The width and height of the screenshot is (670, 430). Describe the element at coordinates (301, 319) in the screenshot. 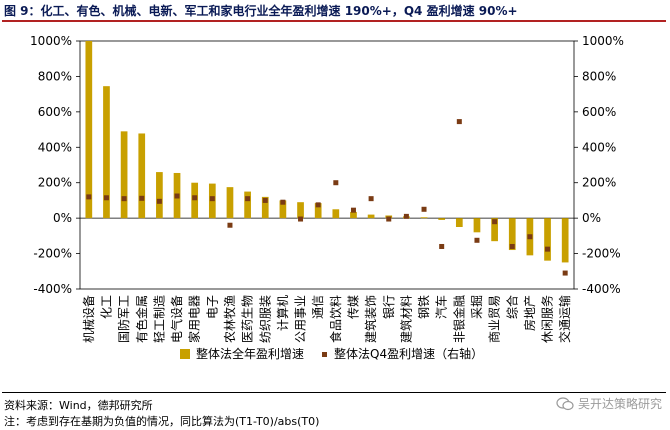

I see `x-tick-label: 公用事业` at that location.